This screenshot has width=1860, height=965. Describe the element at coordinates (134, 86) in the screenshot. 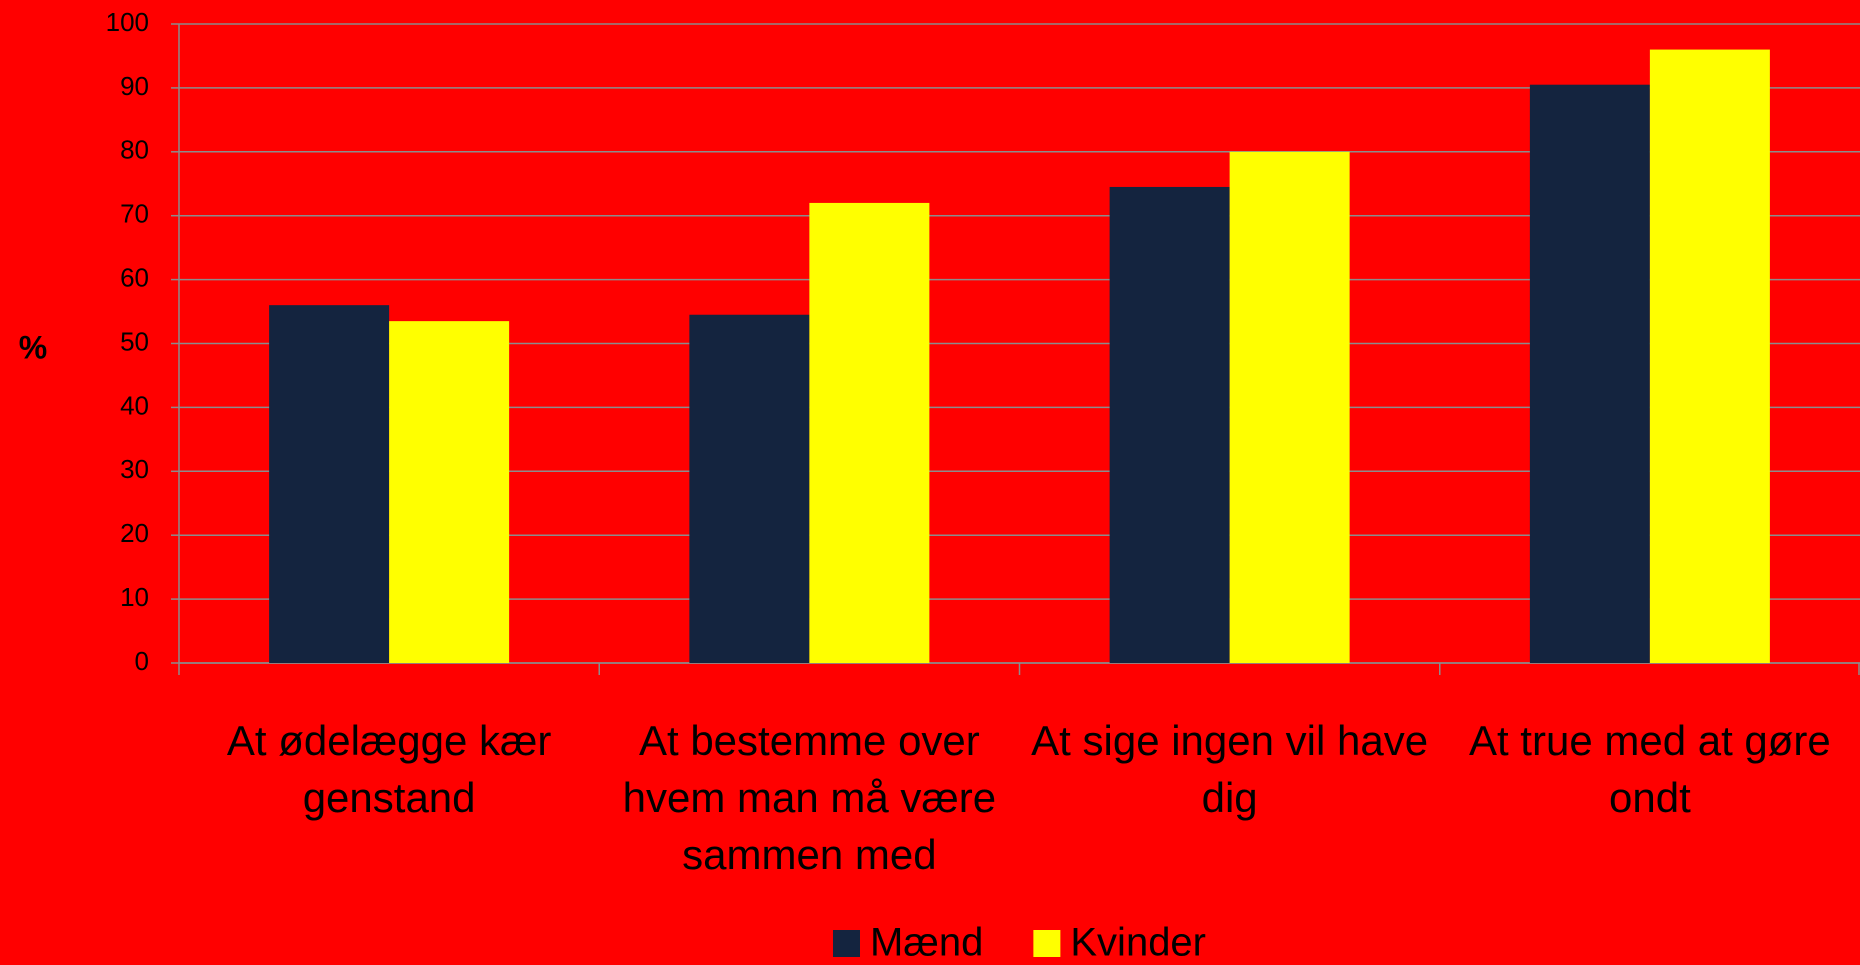

I see `y-tick-label: 90` at that location.